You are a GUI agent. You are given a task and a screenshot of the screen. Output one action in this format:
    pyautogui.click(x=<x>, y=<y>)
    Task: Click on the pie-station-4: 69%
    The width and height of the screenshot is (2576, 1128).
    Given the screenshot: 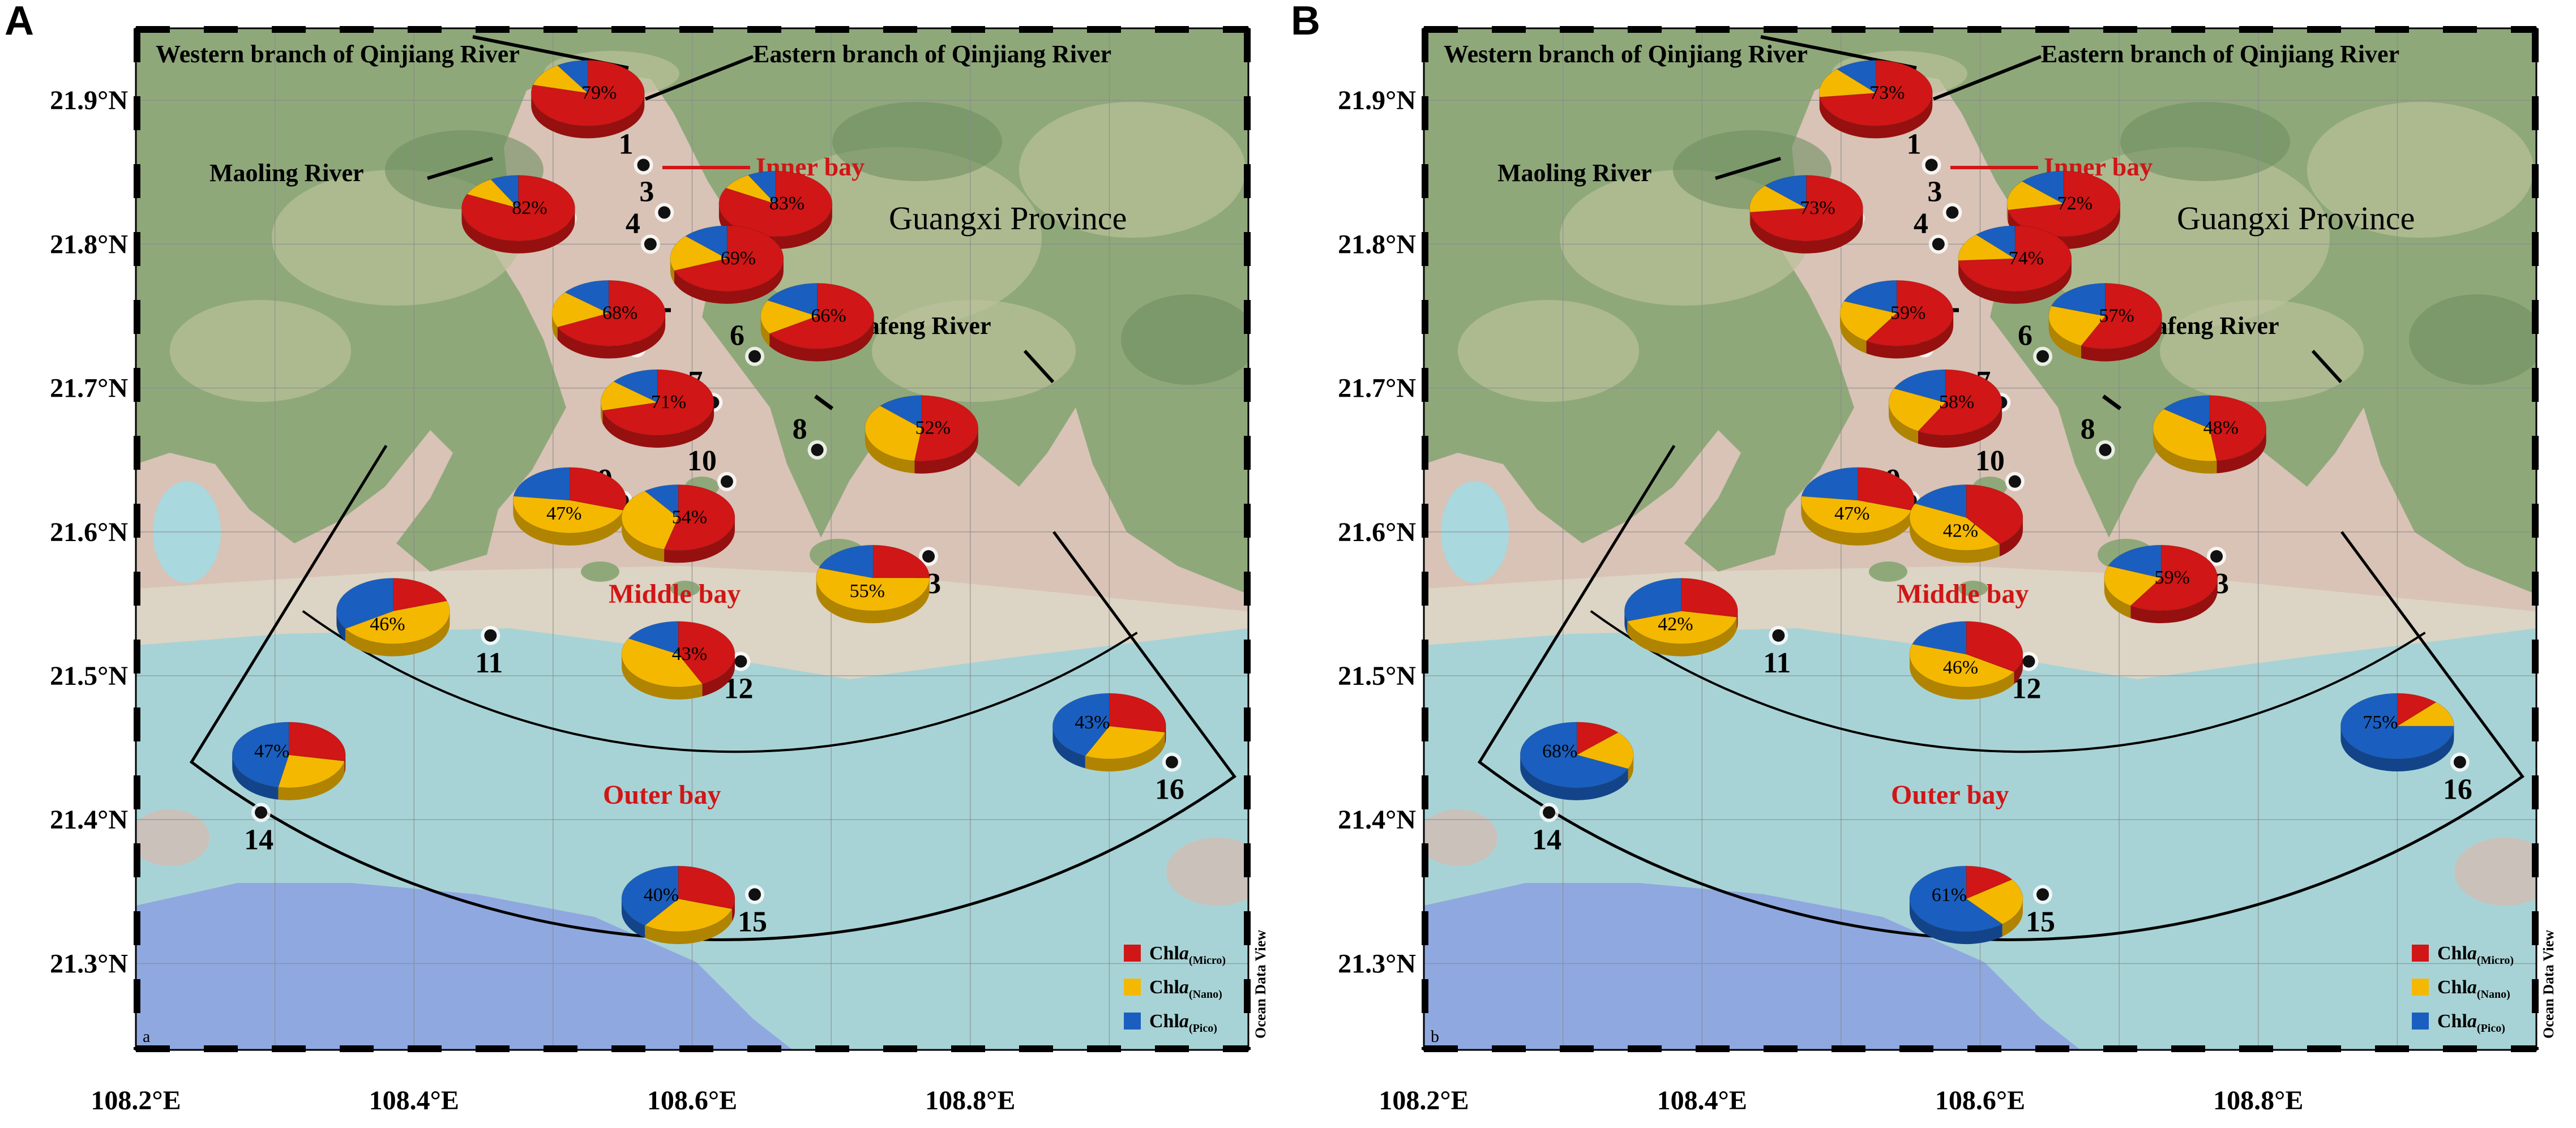 What is the action you would take?
    pyautogui.click(x=727, y=264)
    